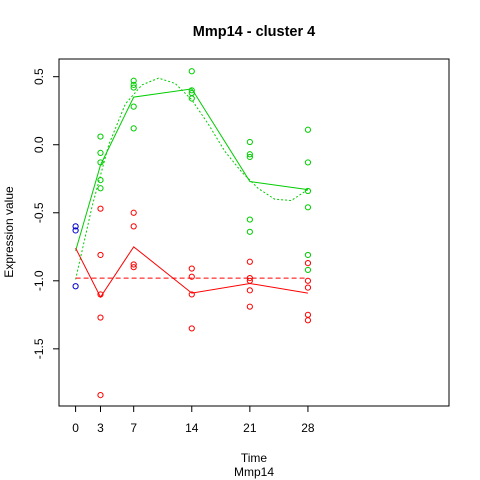  I want to click on y-axis-label: Expression value, so click(9, 232).